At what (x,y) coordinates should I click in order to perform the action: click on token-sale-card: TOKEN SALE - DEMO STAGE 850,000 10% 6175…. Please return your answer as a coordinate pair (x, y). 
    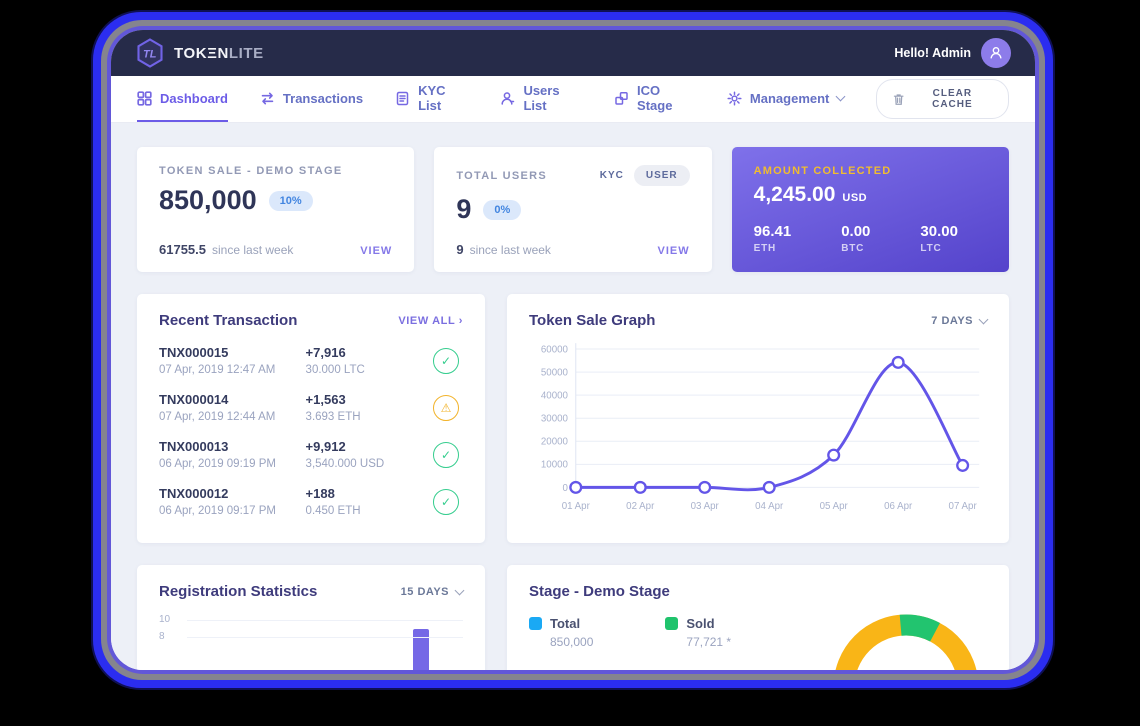
    Looking at the image, I should click on (276, 209).